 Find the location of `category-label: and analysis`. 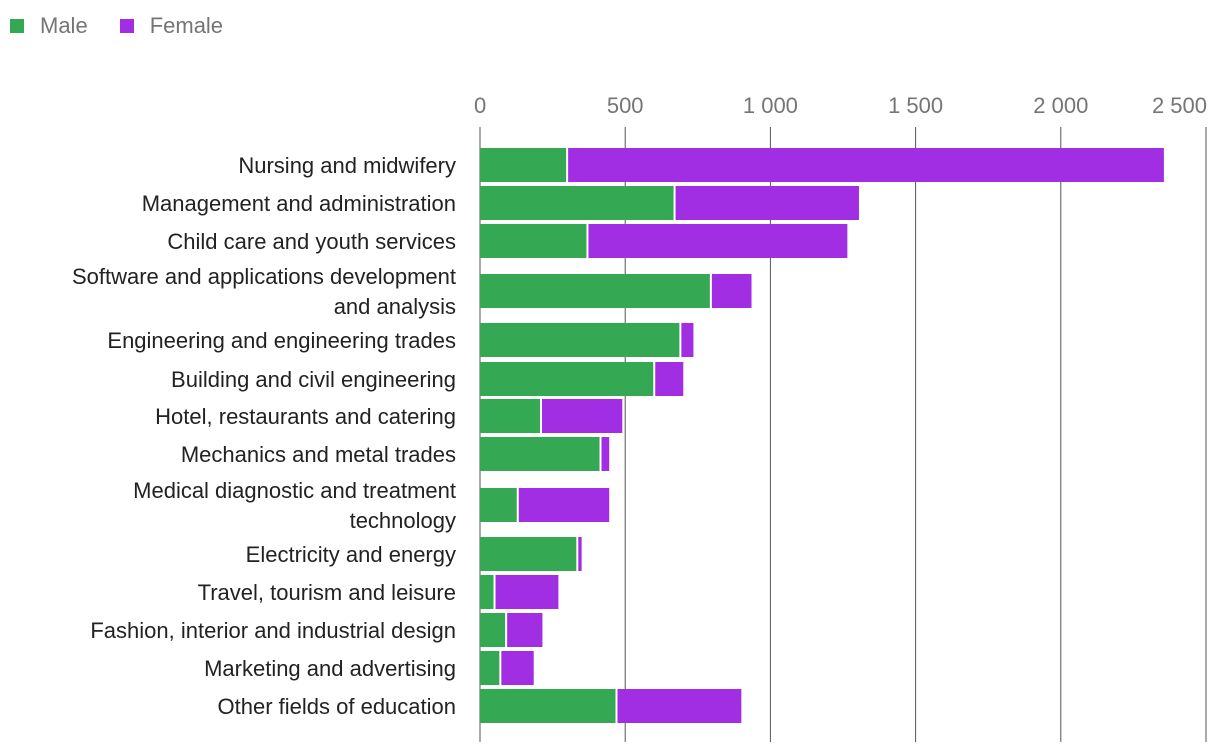

category-label: and analysis is located at coordinates (395, 306).